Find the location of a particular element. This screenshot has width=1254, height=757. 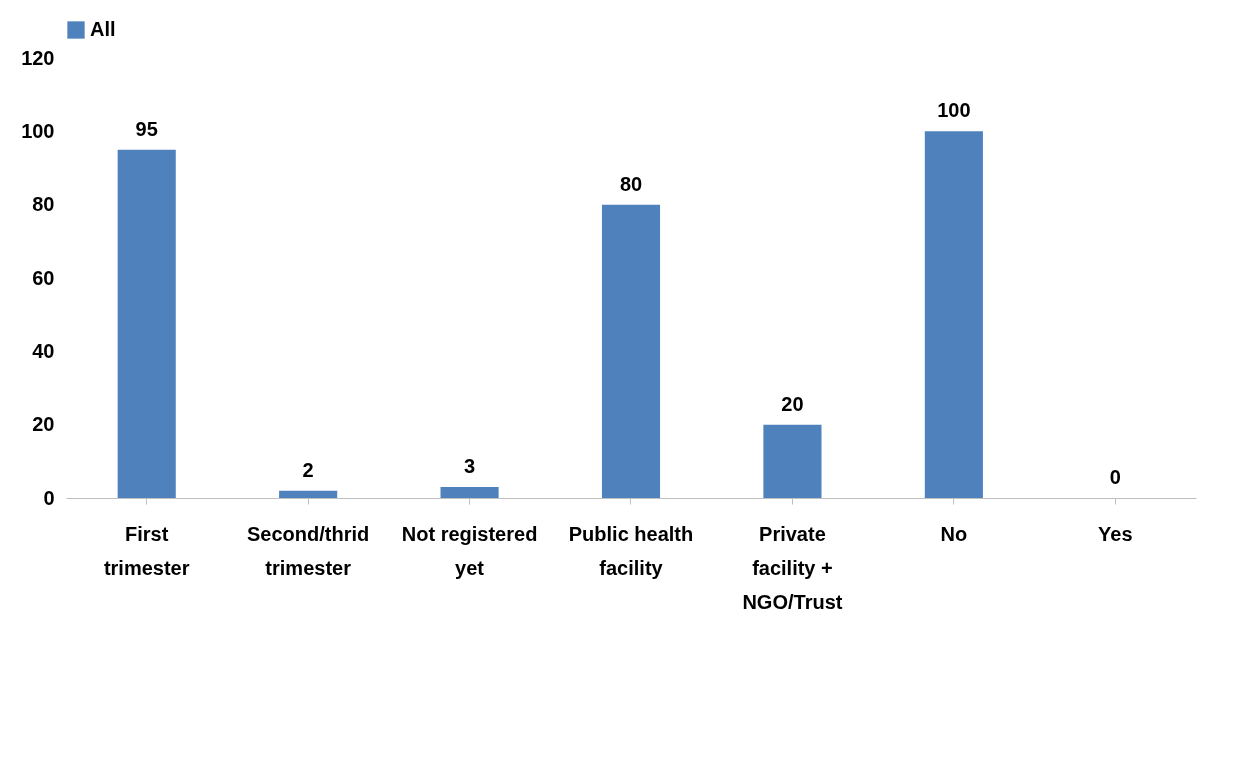

x-tick-label: Yes is located at coordinates (1115, 533).